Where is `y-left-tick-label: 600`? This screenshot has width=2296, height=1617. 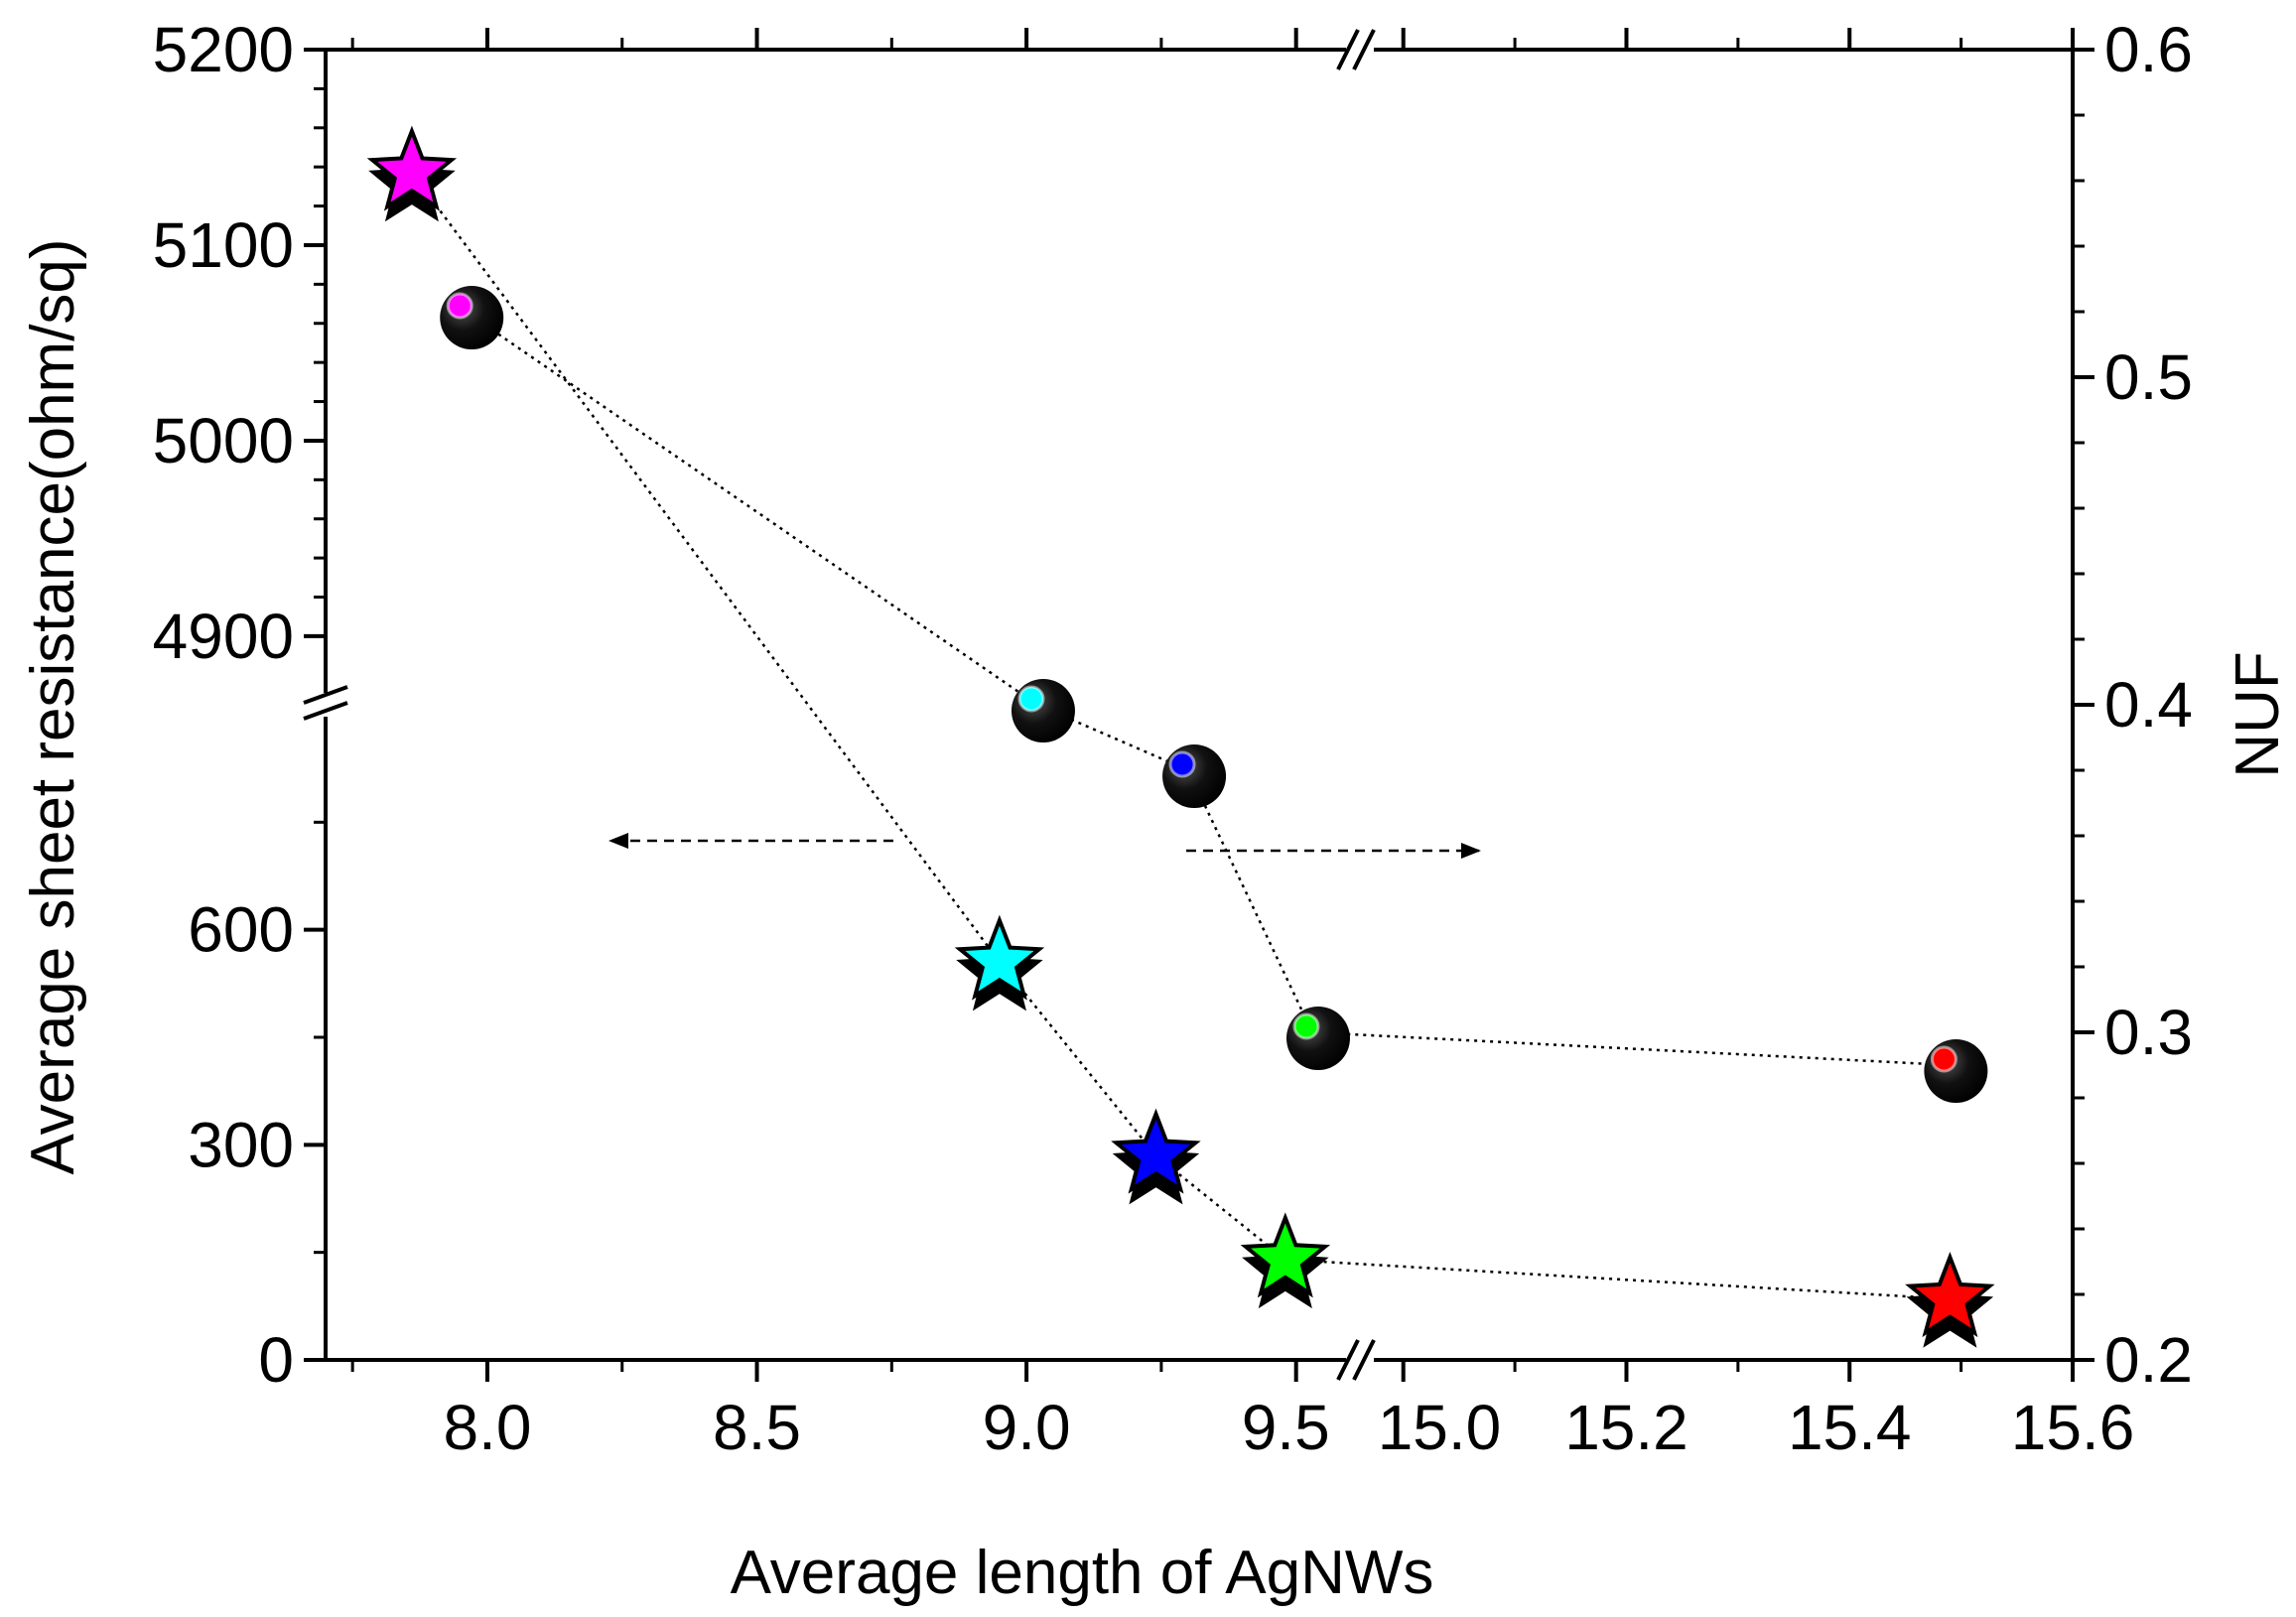
y-left-tick-label: 600 is located at coordinates (241, 930).